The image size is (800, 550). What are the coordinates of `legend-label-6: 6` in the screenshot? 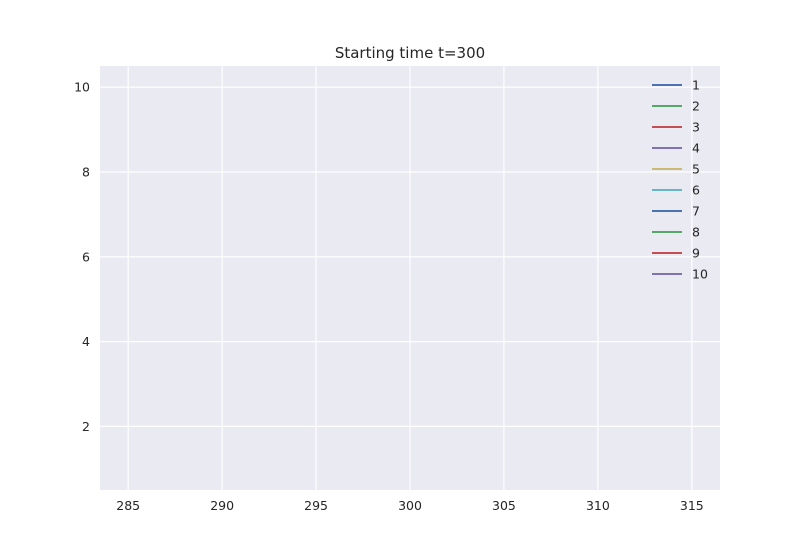 It's located at (696, 190).